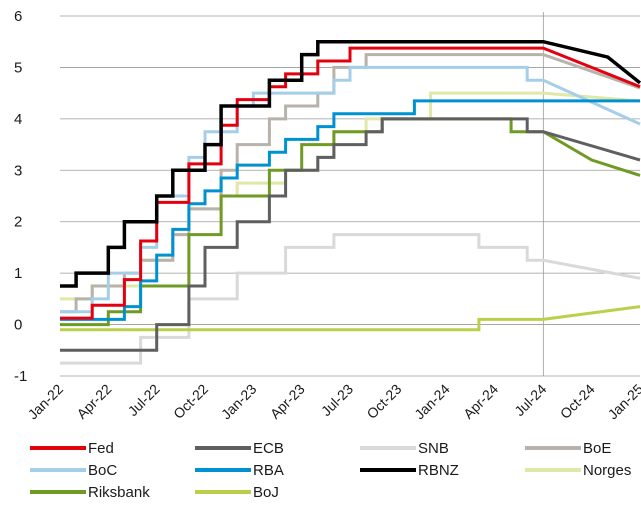  Describe the element at coordinates (433, 448) in the screenshot. I see `legend-label-snb: SNB` at that location.